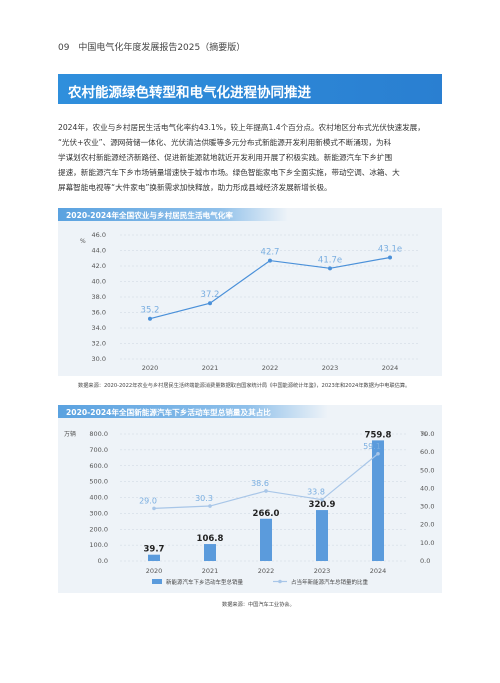 Image resolution: width=500 pixels, height=683 pixels. I want to click on chart1-y-unit: %, so click(83, 241).